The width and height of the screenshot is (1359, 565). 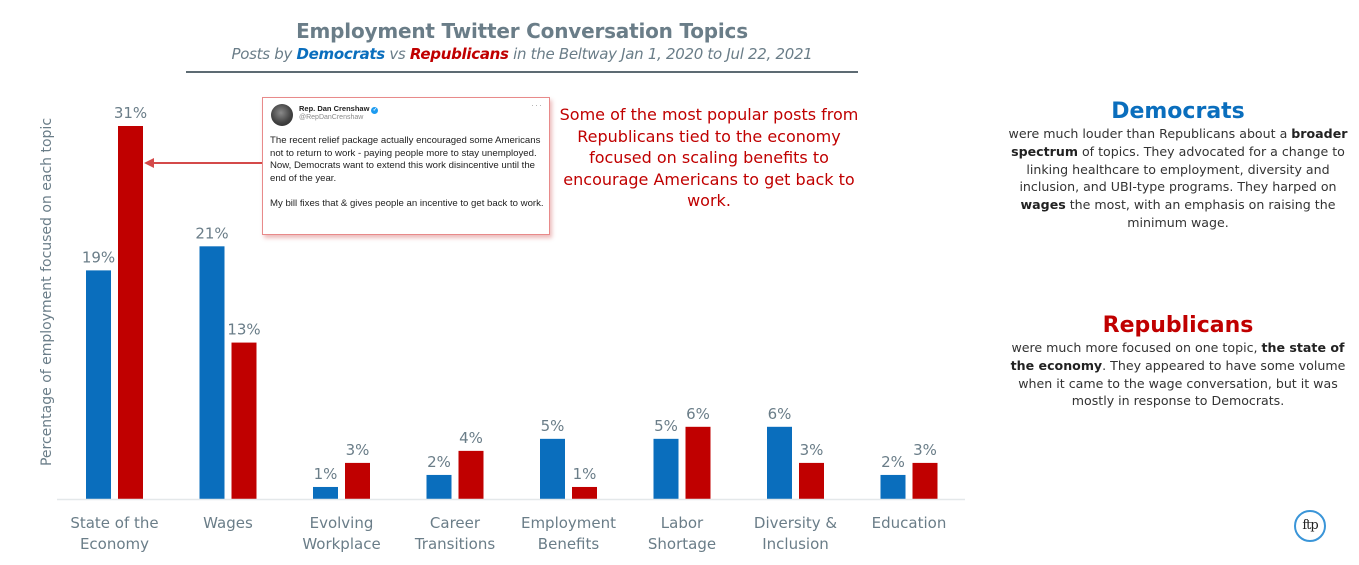 What do you see at coordinates (375, 110) in the screenshot?
I see `verified-badge-icon: ✓` at bounding box center [375, 110].